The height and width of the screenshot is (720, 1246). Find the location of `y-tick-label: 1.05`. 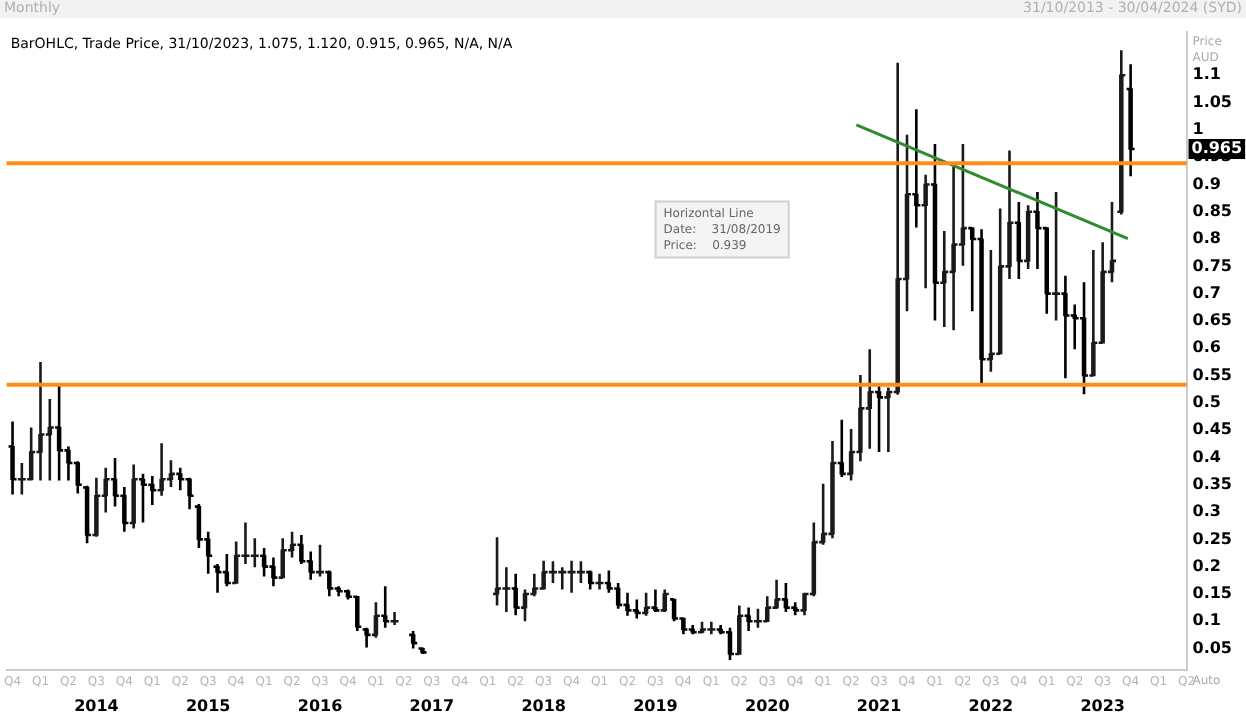

y-tick-label: 1.05 is located at coordinates (1212, 101).